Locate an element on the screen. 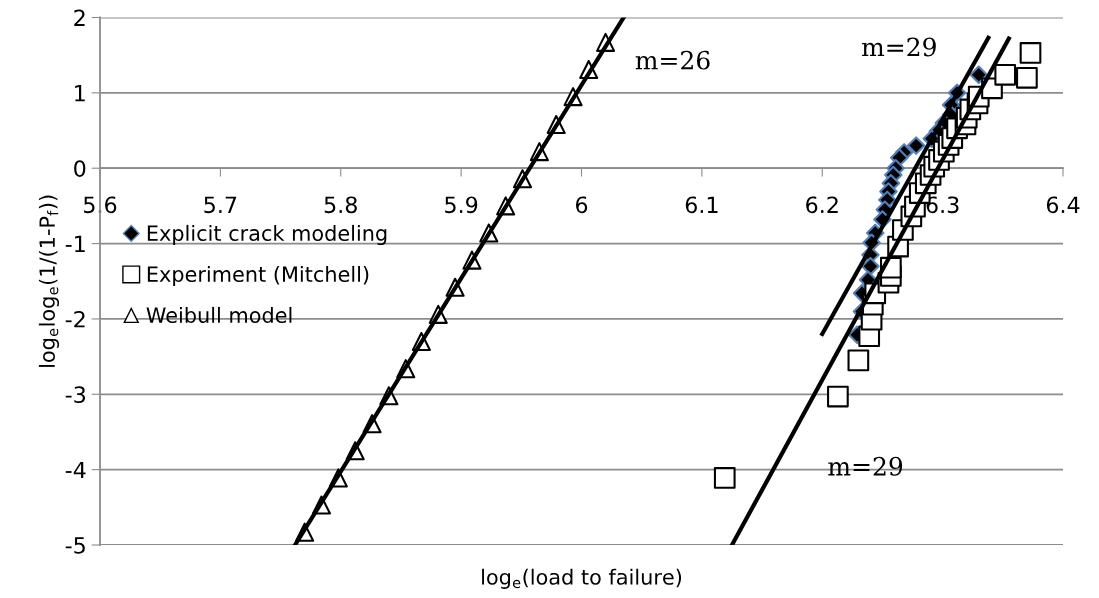  x-tick-label: 5.9 is located at coordinates (461, 205).